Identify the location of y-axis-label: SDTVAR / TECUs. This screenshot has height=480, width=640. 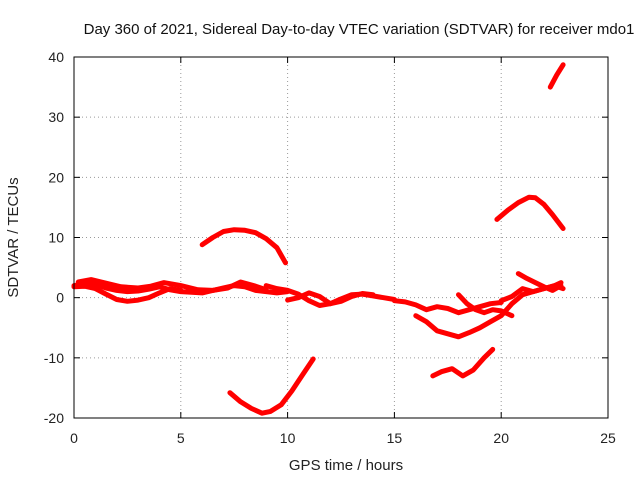
(13, 237).